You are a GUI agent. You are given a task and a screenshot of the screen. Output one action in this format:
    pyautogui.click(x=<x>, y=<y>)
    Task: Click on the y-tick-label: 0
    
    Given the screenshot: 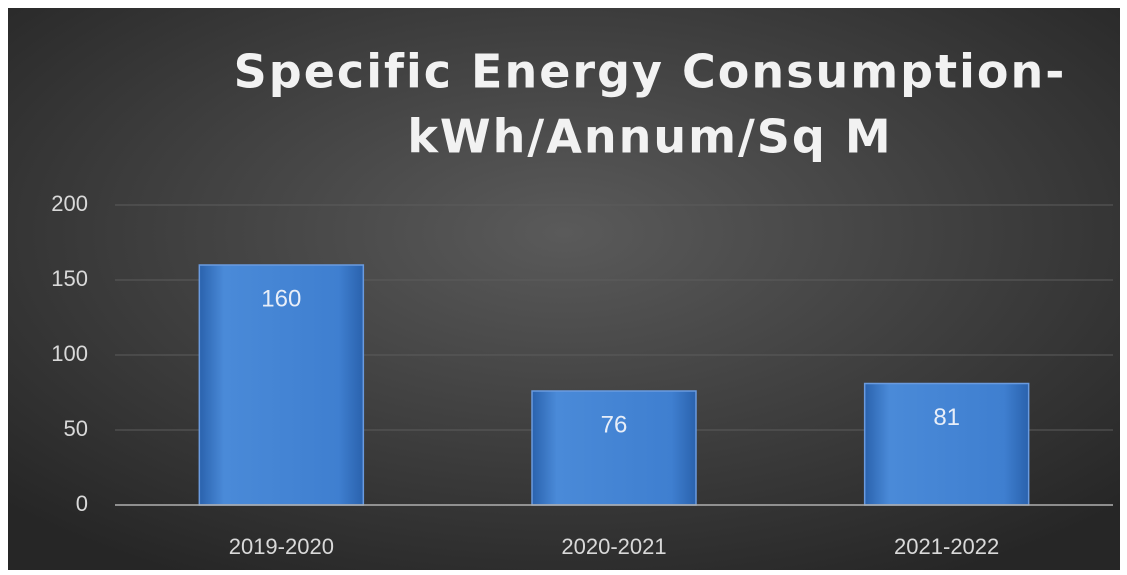 What is the action you would take?
    pyautogui.click(x=82, y=503)
    